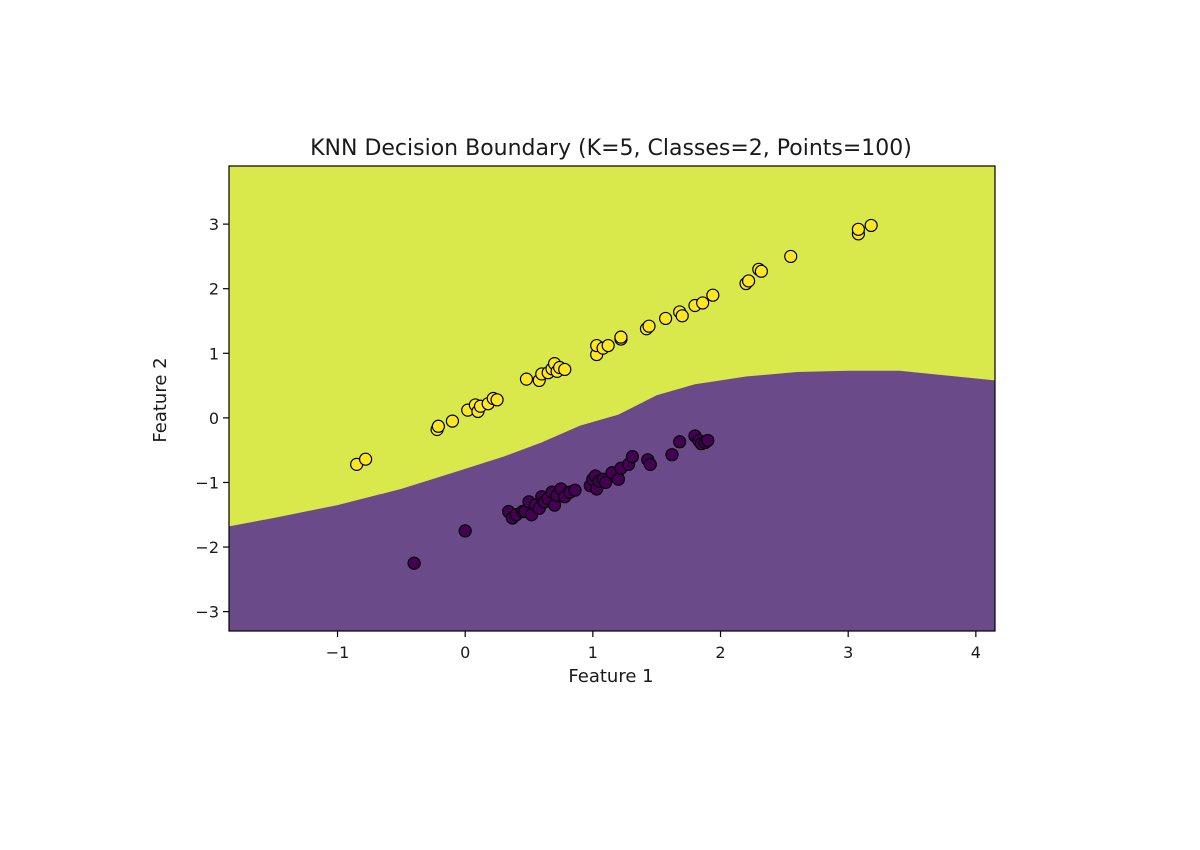  I want to click on y-axis-label: Feature 2, so click(160, 399).